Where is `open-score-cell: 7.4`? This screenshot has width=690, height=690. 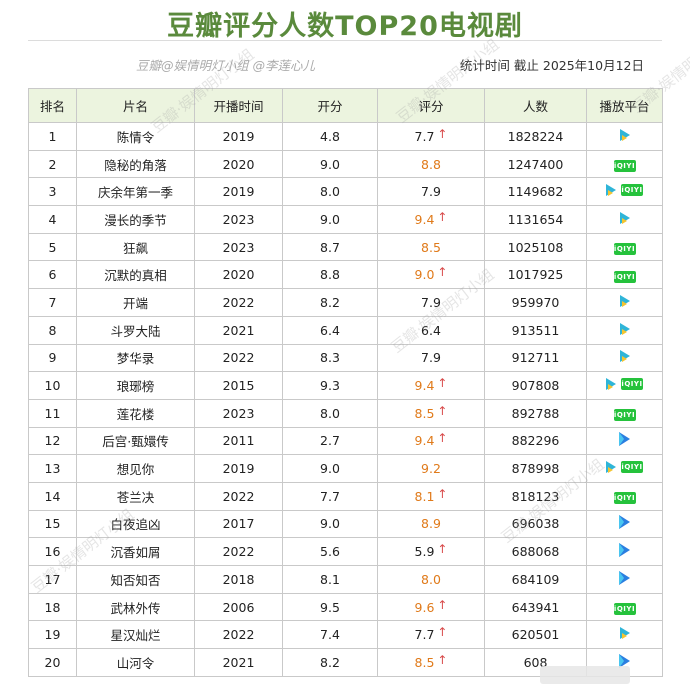
open-score-cell: 7.4 is located at coordinates (330, 635).